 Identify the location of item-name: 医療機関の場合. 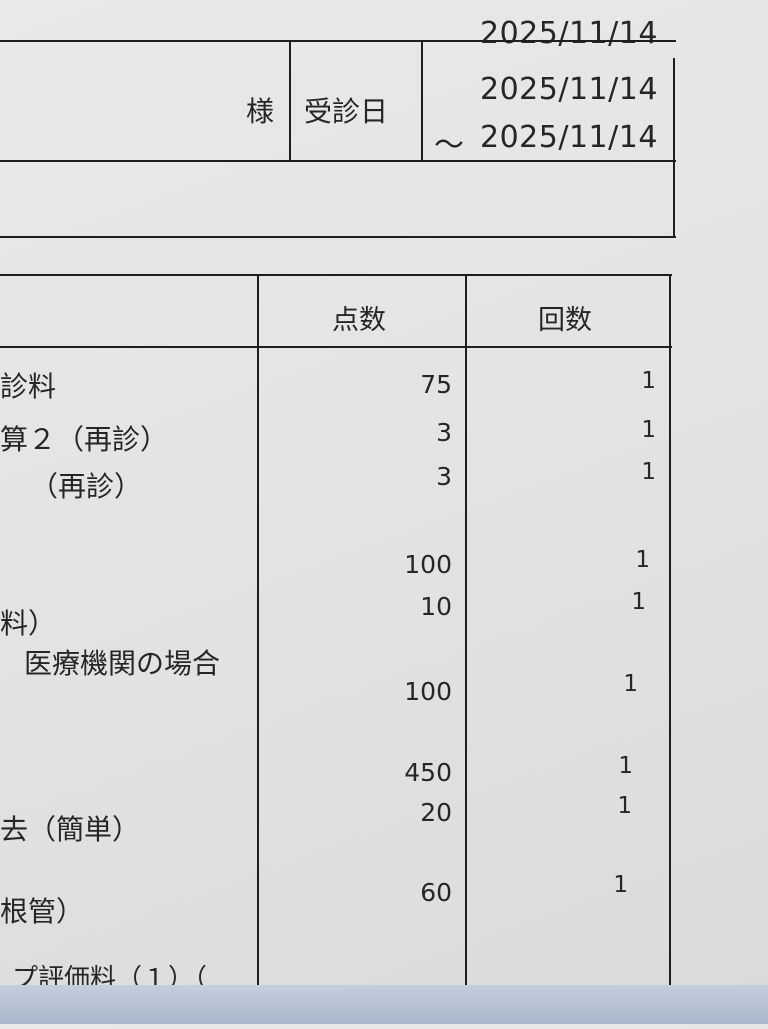
(122, 663).